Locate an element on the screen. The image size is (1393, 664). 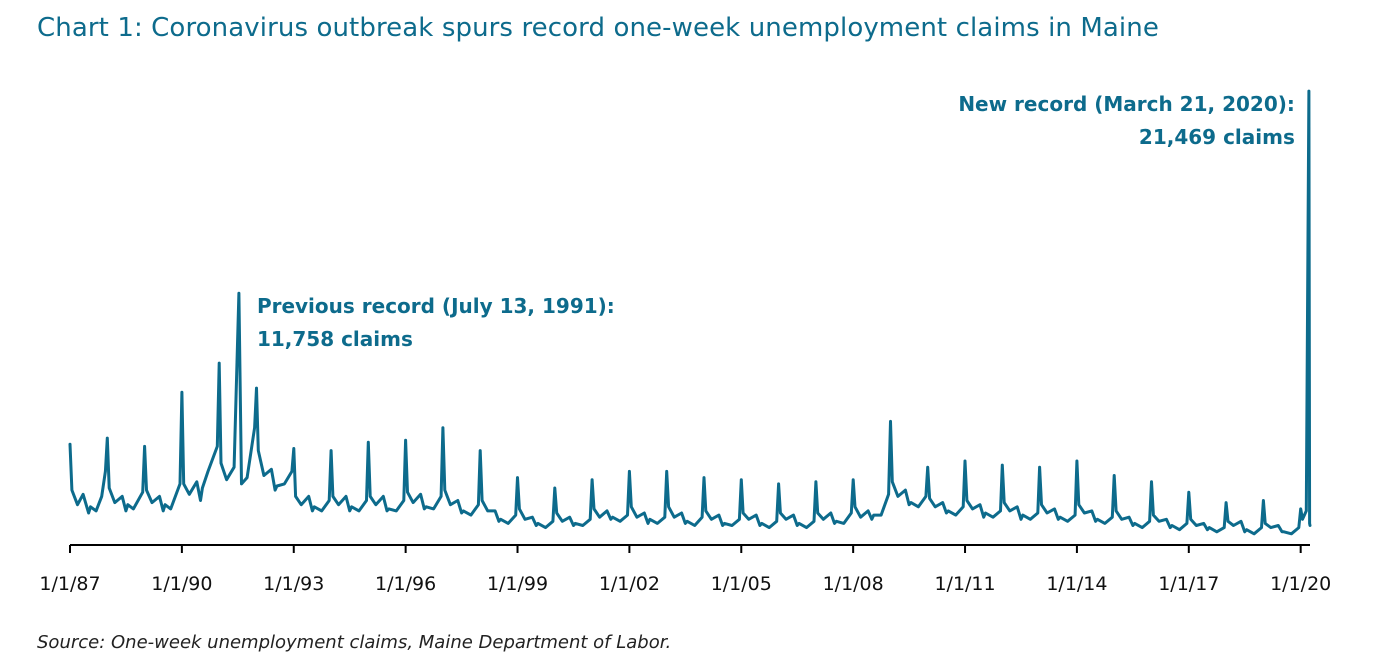
x-tick-label: 1/1/05 is located at coordinates (741, 584).